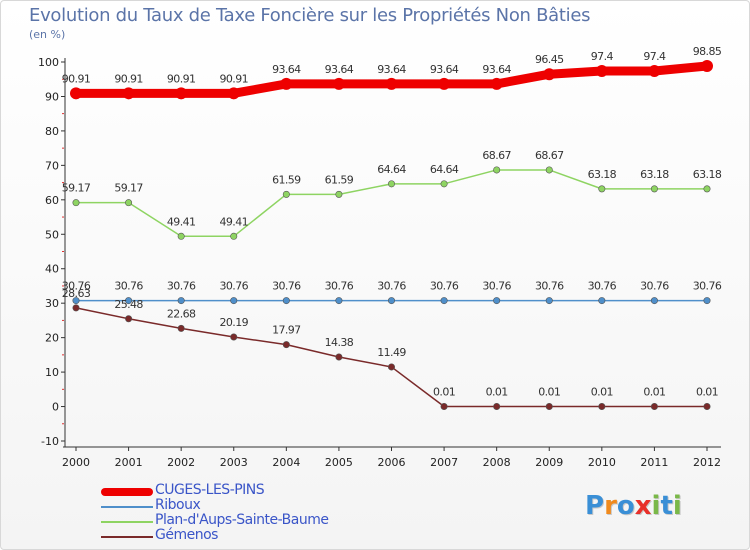  What do you see at coordinates (178, 505) in the screenshot?
I see `legend-label-riboux: Riboux` at bounding box center [178, 505].